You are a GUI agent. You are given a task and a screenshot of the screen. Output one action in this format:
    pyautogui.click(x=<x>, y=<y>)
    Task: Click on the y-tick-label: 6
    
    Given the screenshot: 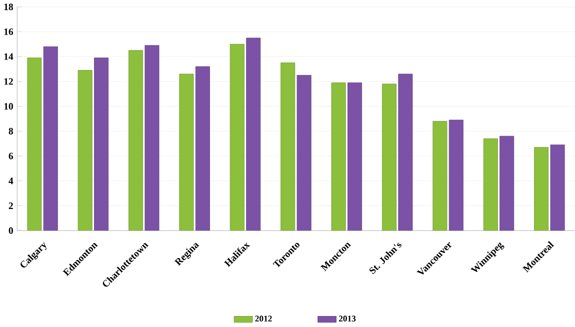 What is the action you would take?
    pyautogui.click(x=11, y=156)
    